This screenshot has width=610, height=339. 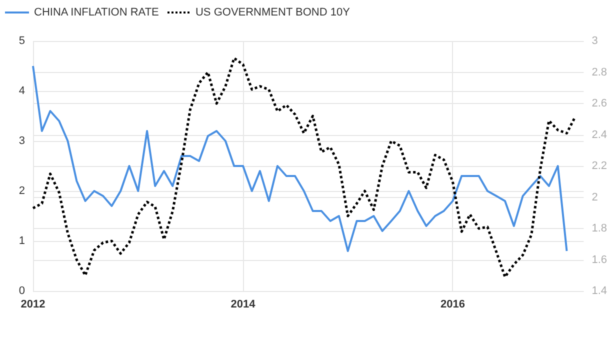 I want to click on y-tick-label: 3, so click(x=21, y=141).